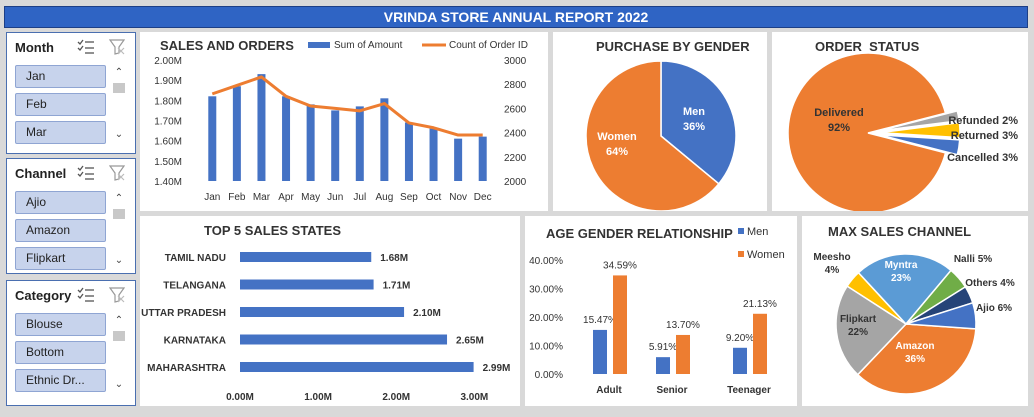 This screenshot has width=1034, height=417. Describe the element at coordinates (620, 265) in the screenshot. I see `data-label: 34.59%` at that location.